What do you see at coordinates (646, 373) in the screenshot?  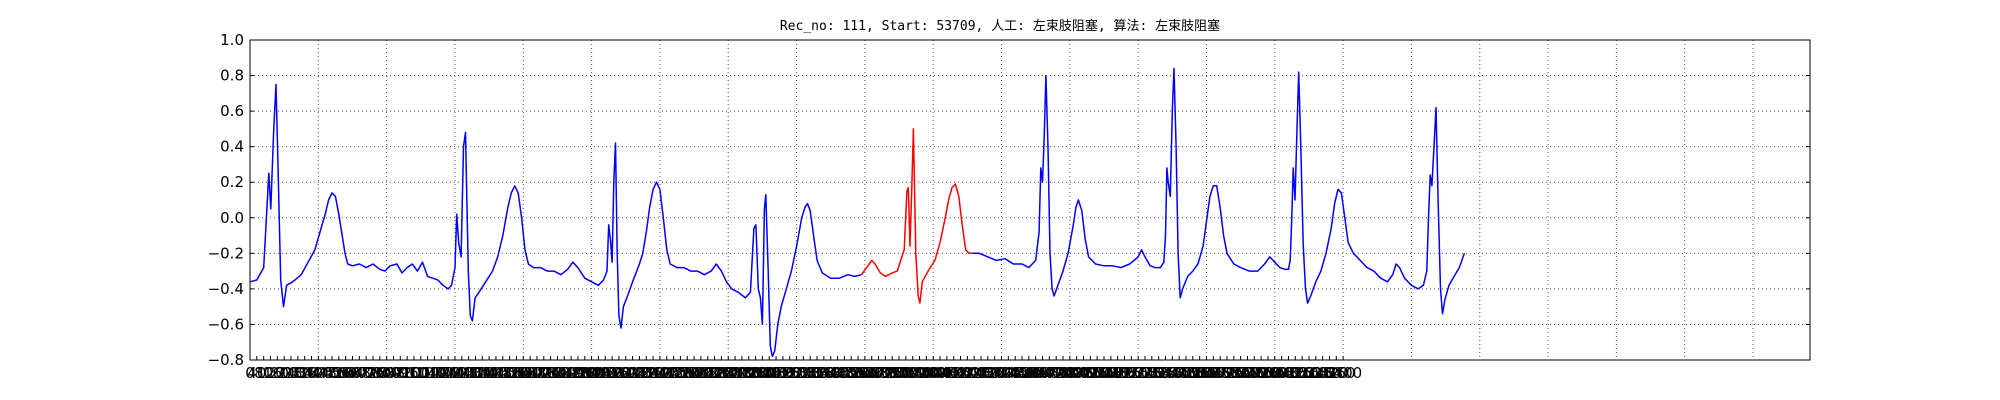 I see `x-tick-label: 2320` at bounding box center [646, 373].